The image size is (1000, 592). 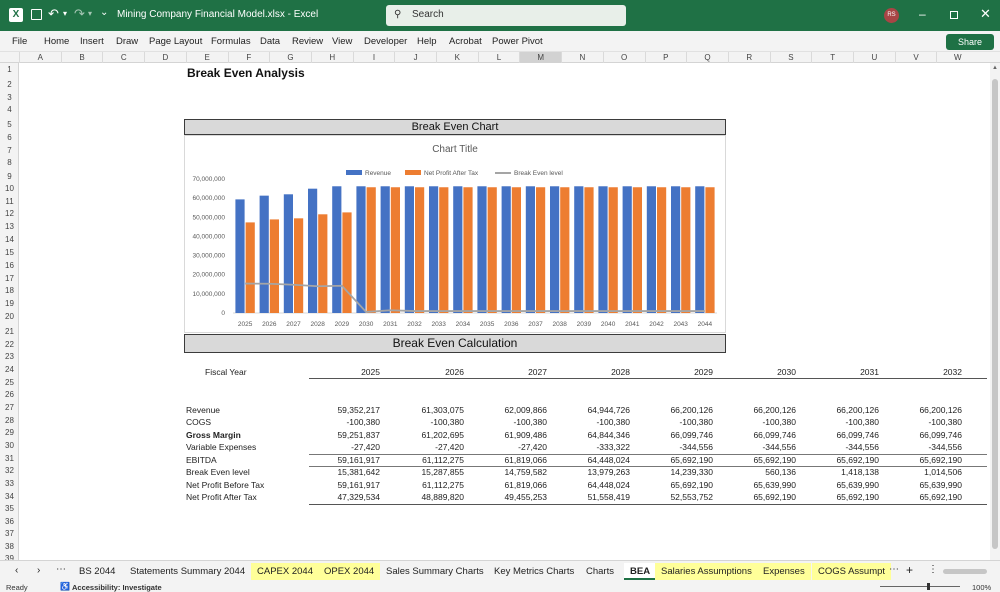 I want to click on tab-scroll-left-icon: ‹, so click(x=17, y=570).